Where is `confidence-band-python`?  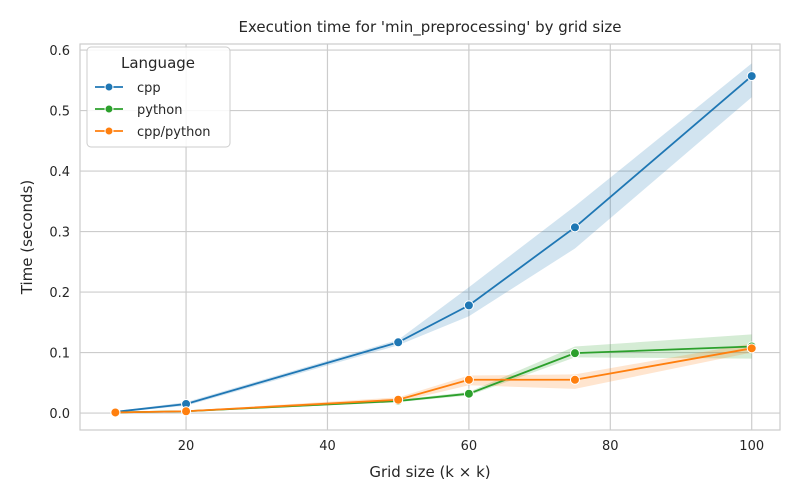
confidence-band-python is located at coordinates (433, 373).